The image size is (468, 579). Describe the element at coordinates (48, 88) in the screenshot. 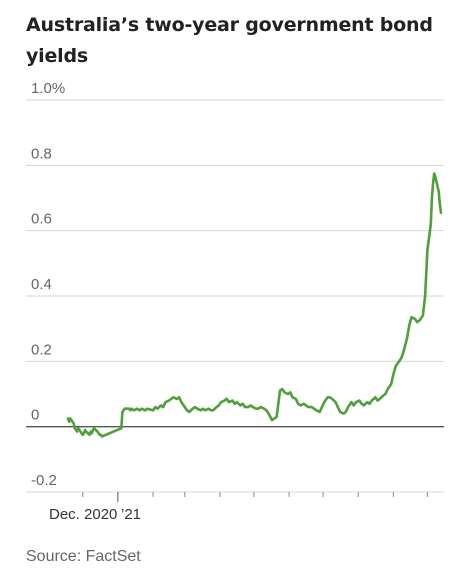

I see `y-tick-label: 1.0%` at that location.